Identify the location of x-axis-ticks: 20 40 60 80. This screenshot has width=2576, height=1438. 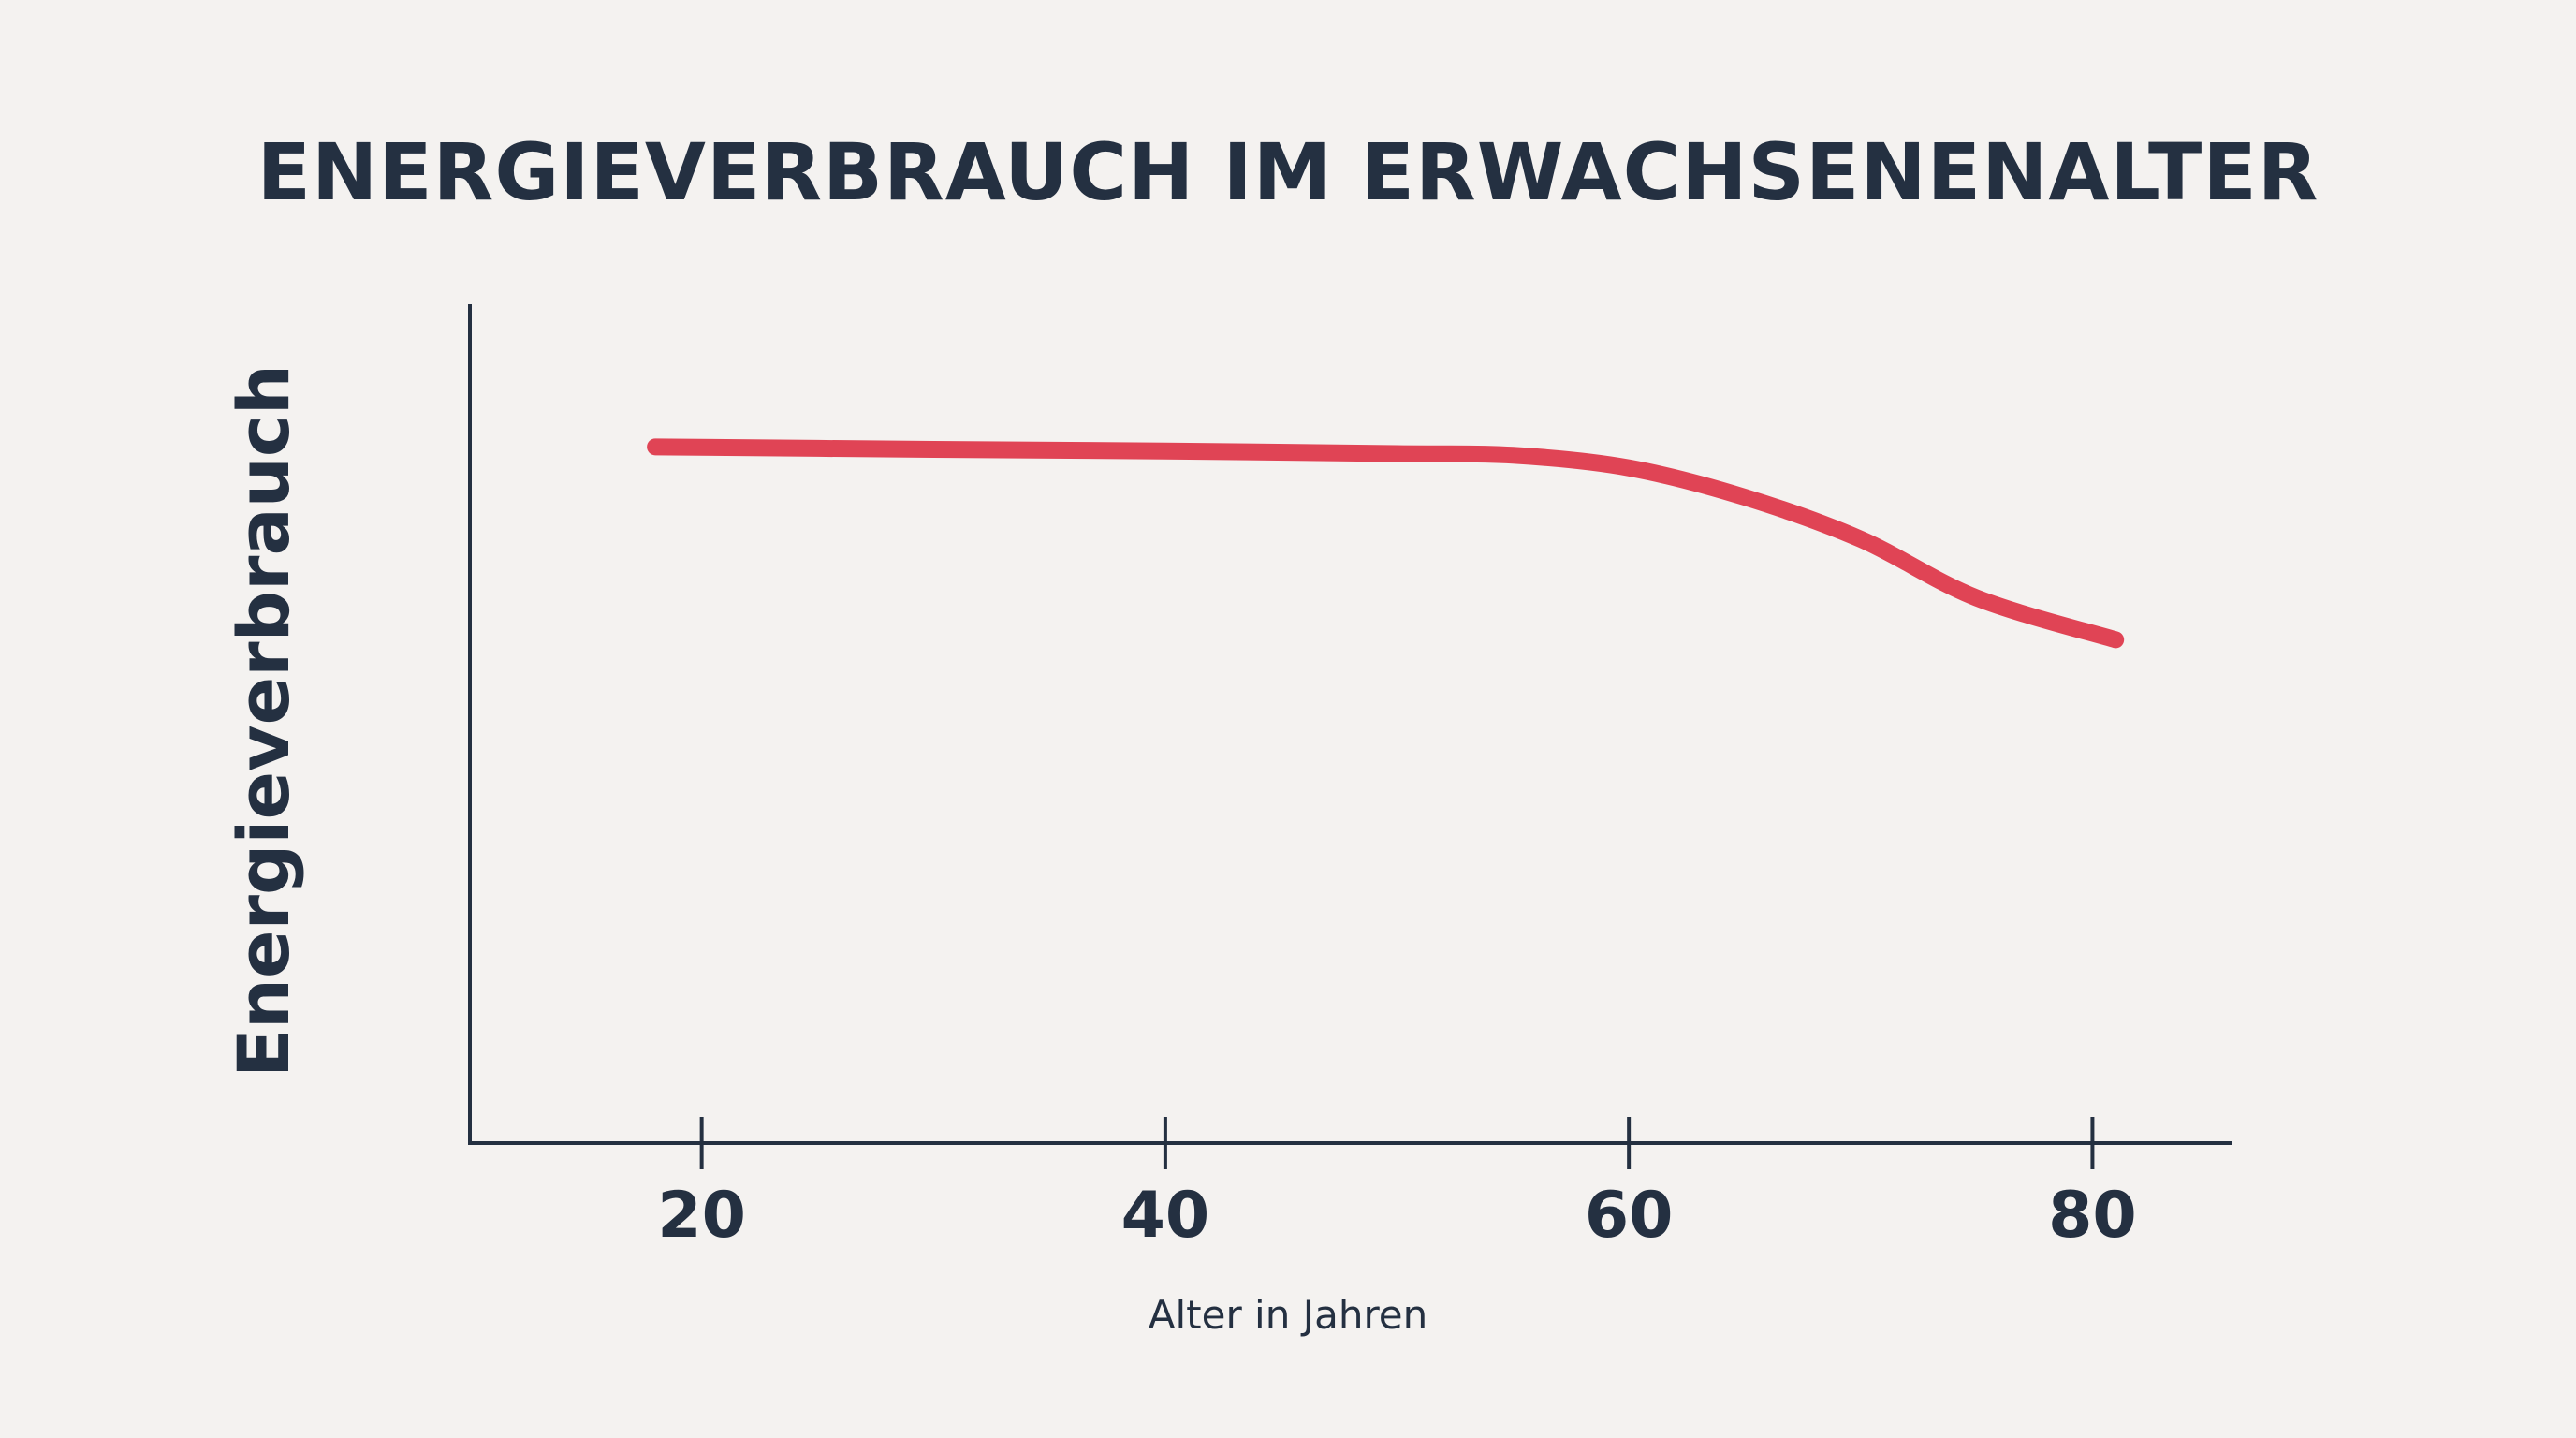
(1397, 1185).